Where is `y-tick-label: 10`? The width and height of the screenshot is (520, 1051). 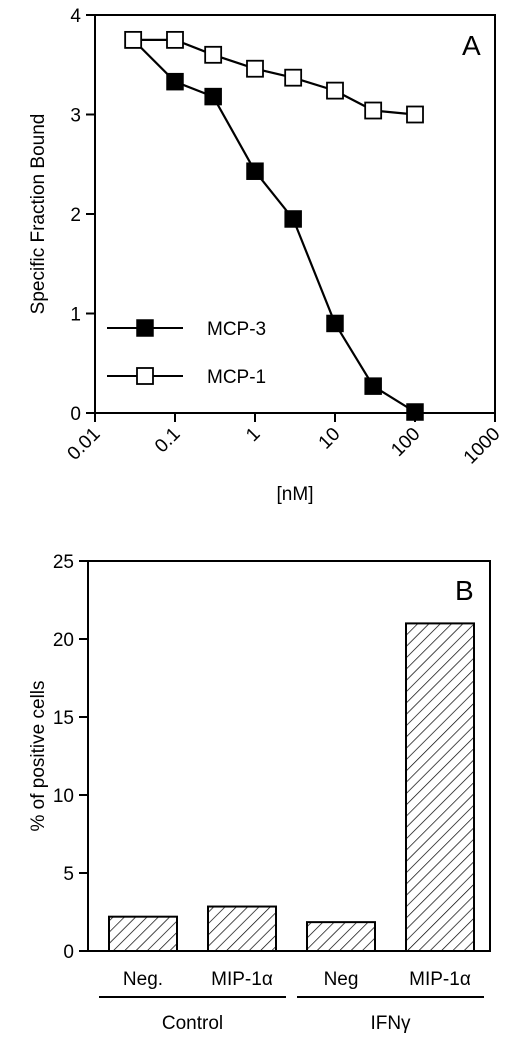 y-tick-label: 10 is located at coordinates (63, 796).